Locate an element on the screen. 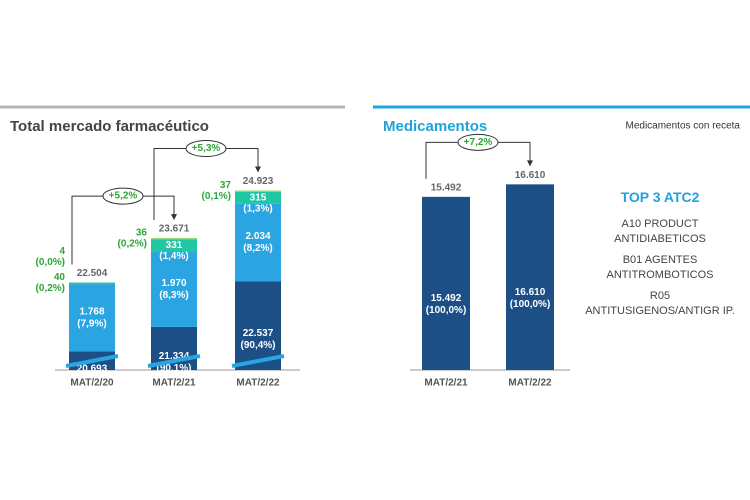 The height and width of the screenshot is (500, 750). pct-label: (8,3%) is located at coordinates (173, 295).